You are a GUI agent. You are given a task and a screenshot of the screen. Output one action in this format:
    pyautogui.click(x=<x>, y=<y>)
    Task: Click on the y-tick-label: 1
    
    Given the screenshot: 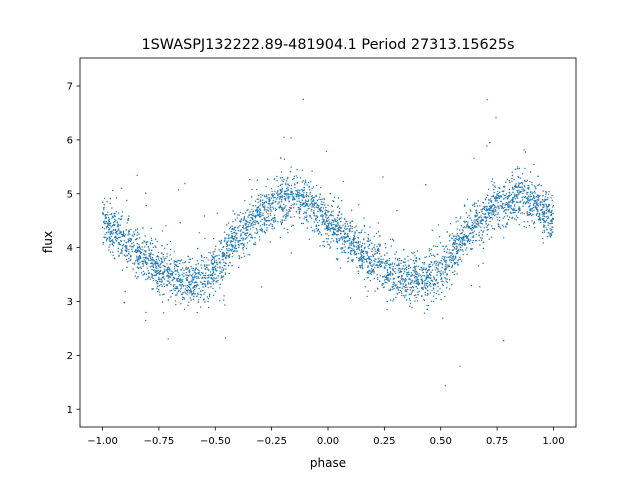 What is the action you would take?
    pyautogui.click(x=70, y=410)
    